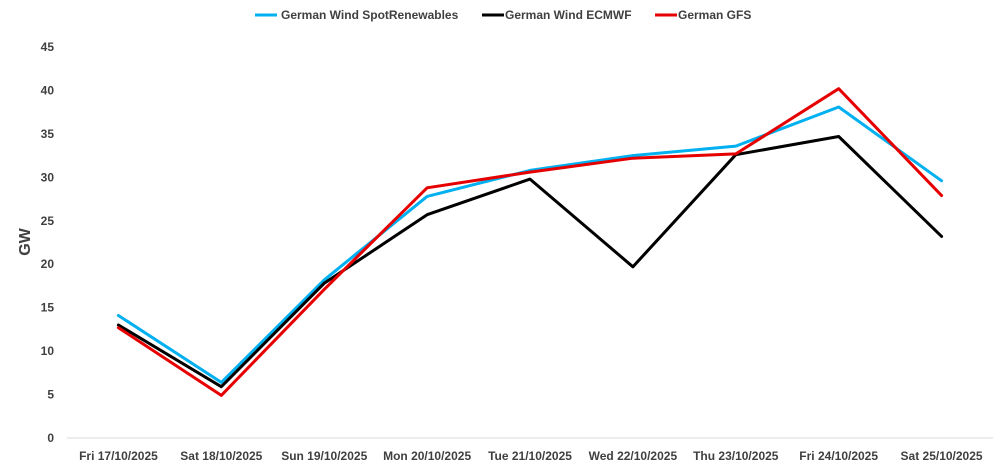  Describe the element at coordinates (48, 47) in the screenshot. I see `y-tick-label: 45` at that location.